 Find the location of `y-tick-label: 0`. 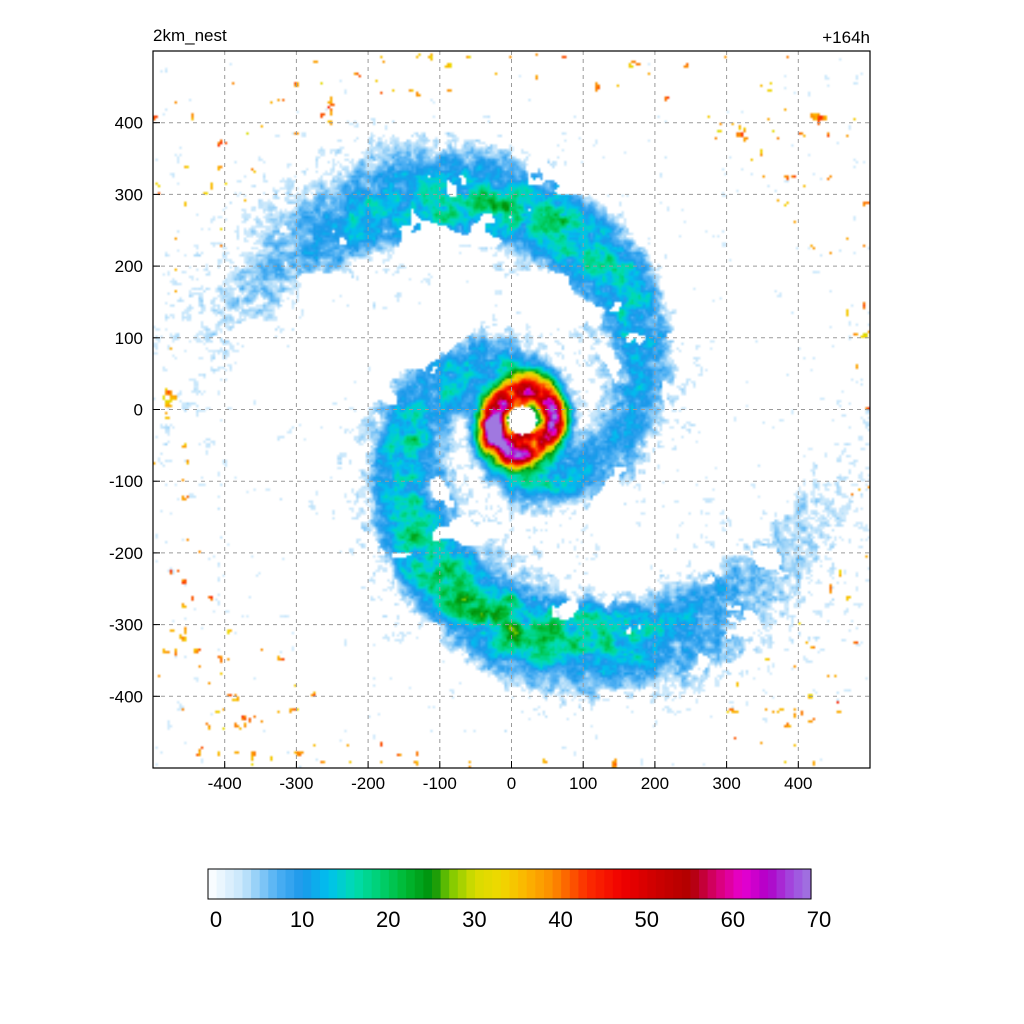

y-tick-label: 0 is located at coordinates (138, 410).